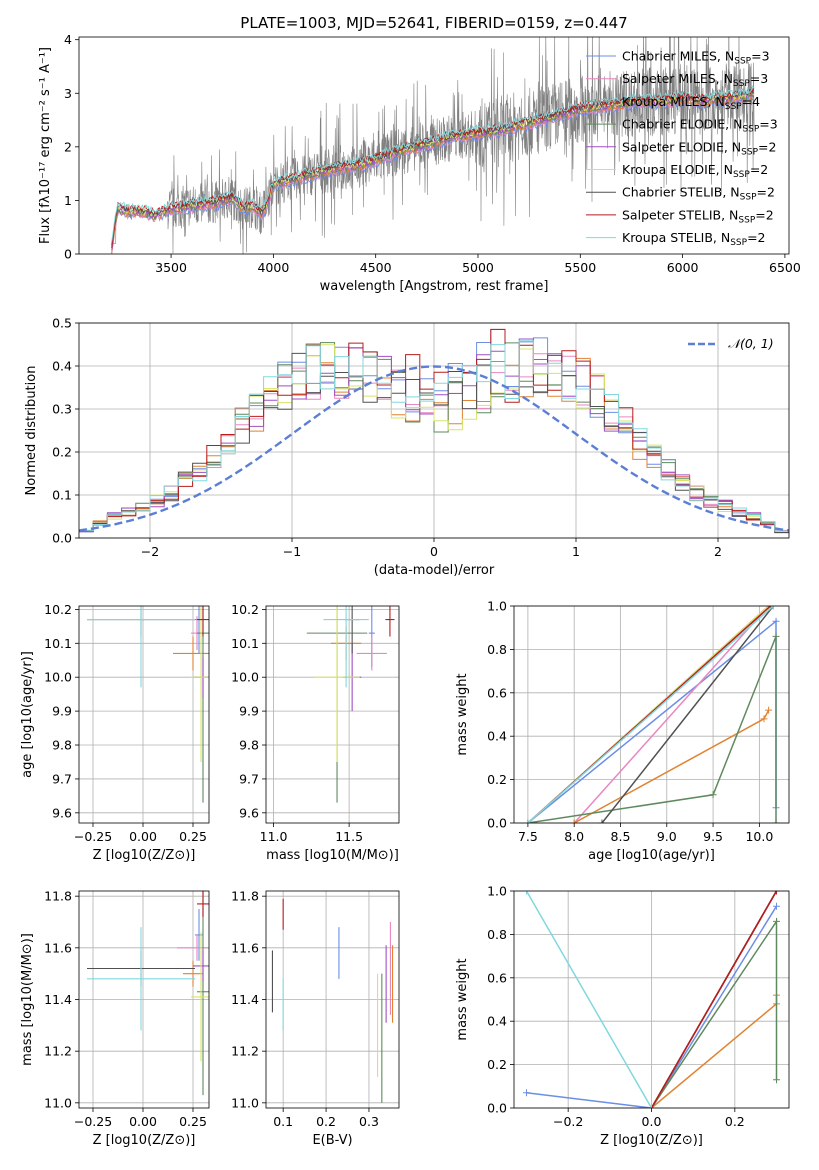 The height and width of the screenshot is (1170, 819). I want to click on y-tick-label: 10.2, so click(245, 609).